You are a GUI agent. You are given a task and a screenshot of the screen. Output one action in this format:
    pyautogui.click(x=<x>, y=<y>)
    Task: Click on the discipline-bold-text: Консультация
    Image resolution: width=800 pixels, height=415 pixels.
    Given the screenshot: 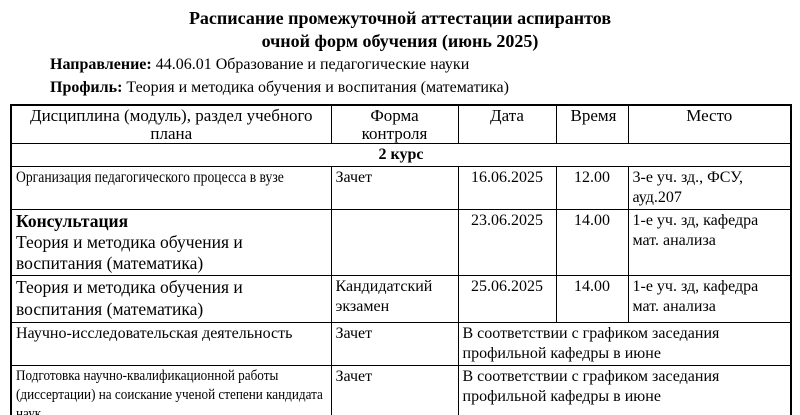 What is the action you would take?
    pyautogui.click(x=72, y=221)
    